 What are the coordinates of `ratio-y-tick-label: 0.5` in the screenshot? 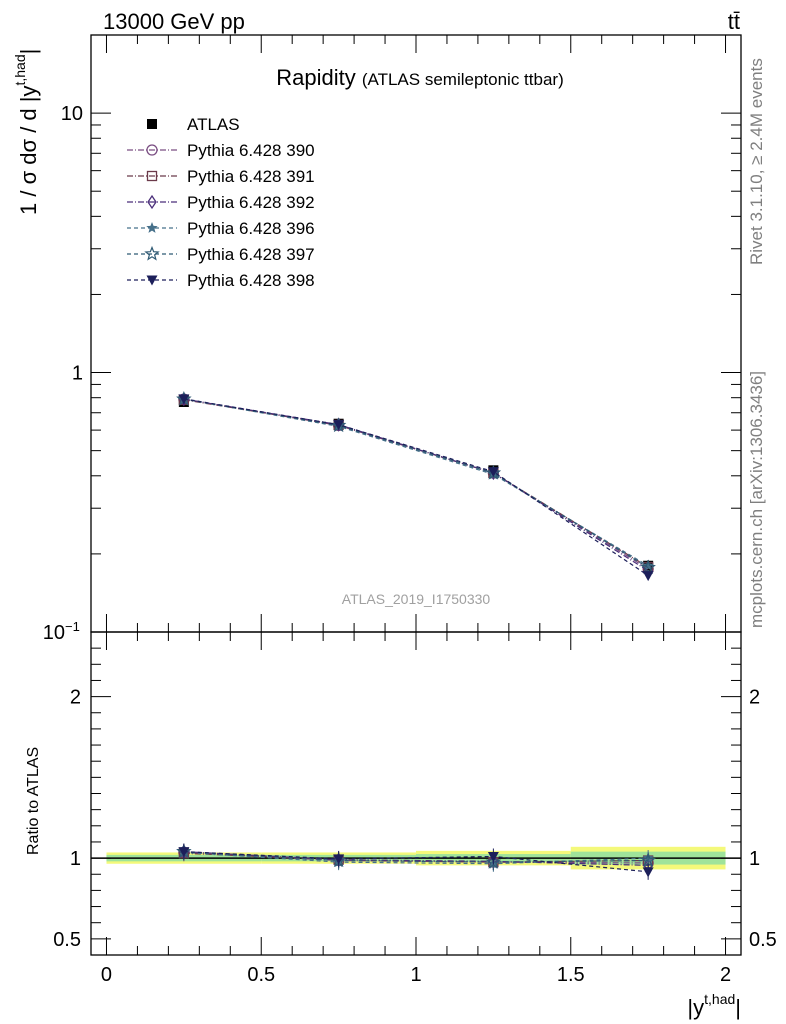 It's located at (67, 940).